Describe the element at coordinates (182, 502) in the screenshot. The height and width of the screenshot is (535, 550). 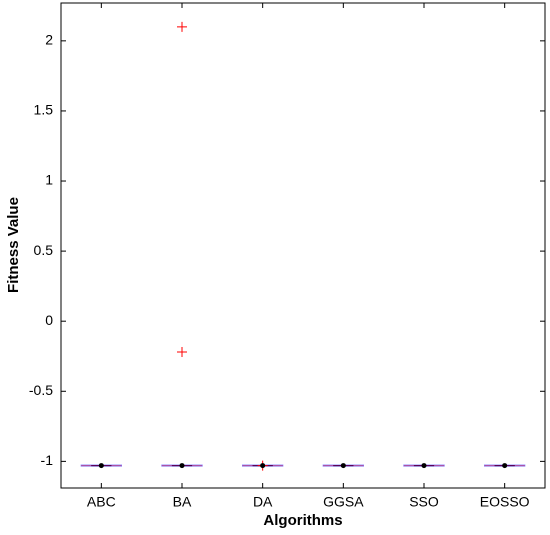
I see `x-tick-label: BA` at that location.